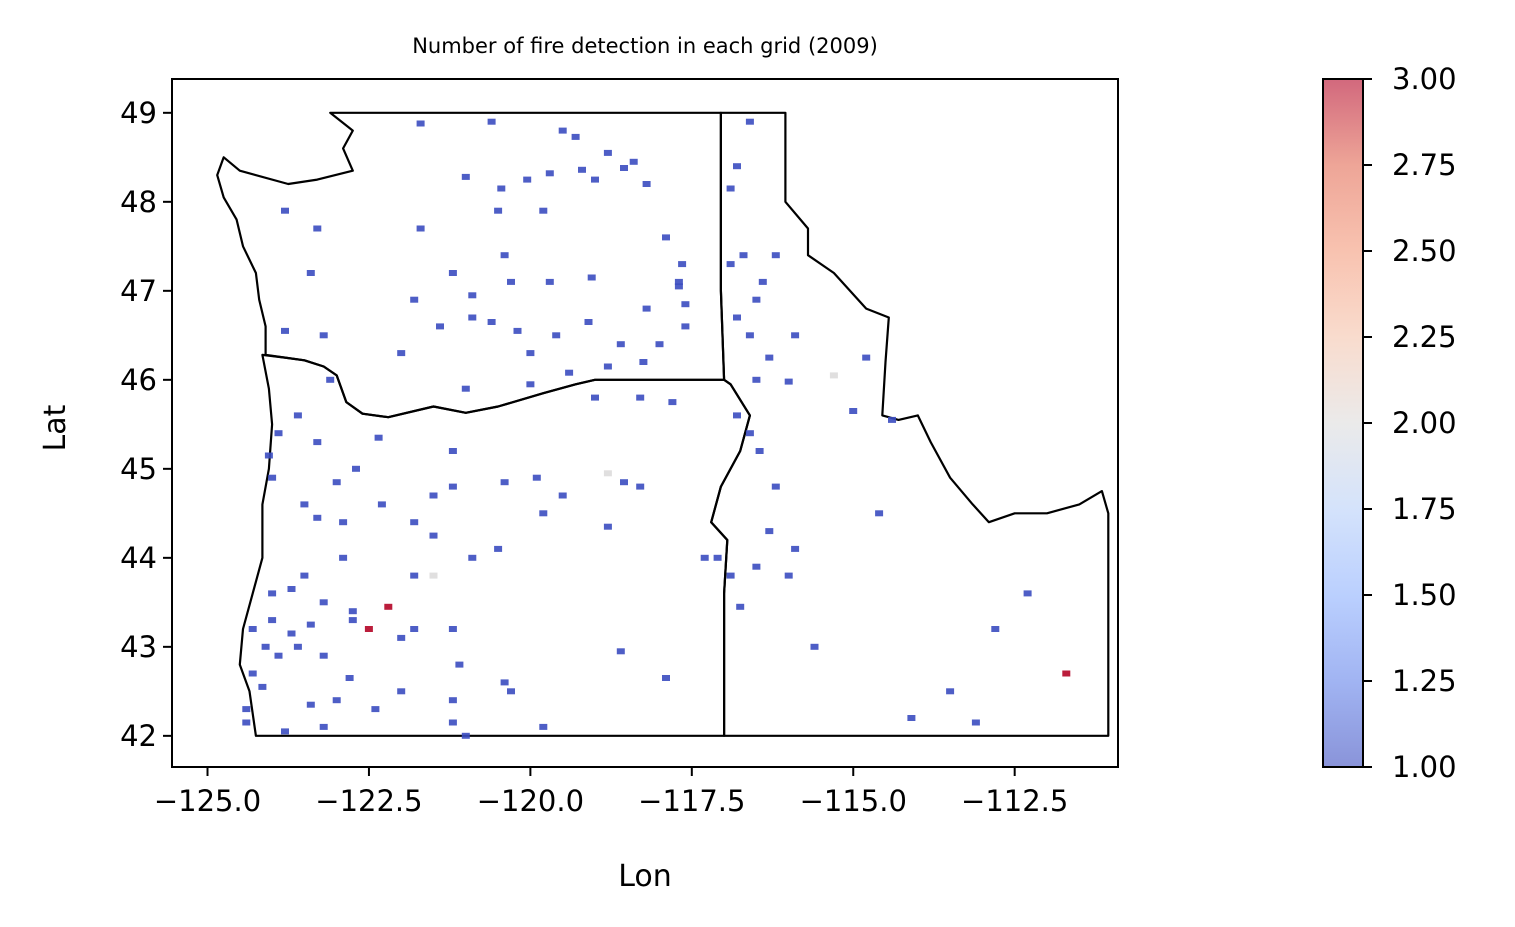 The image size is (1515, 927). What do you see at coordinates (368, 801) in the screenshot?
I see `x-tick-label: −122.5` at bounding box center [368, 801].